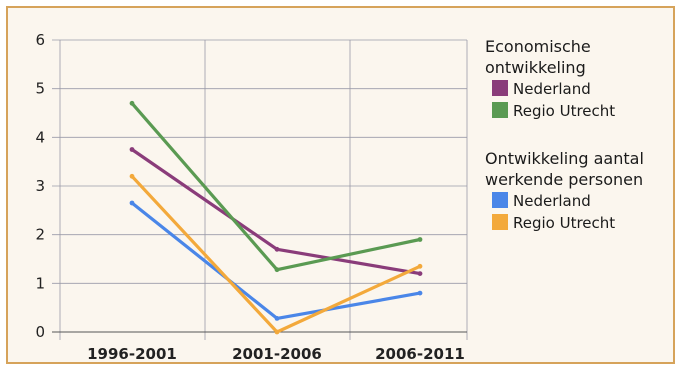 The width and height of the screenshot is (683, 372). Describe the element at coordinates (40, 332) in the screenshot. I see `y-tick-label: 0` at that location.